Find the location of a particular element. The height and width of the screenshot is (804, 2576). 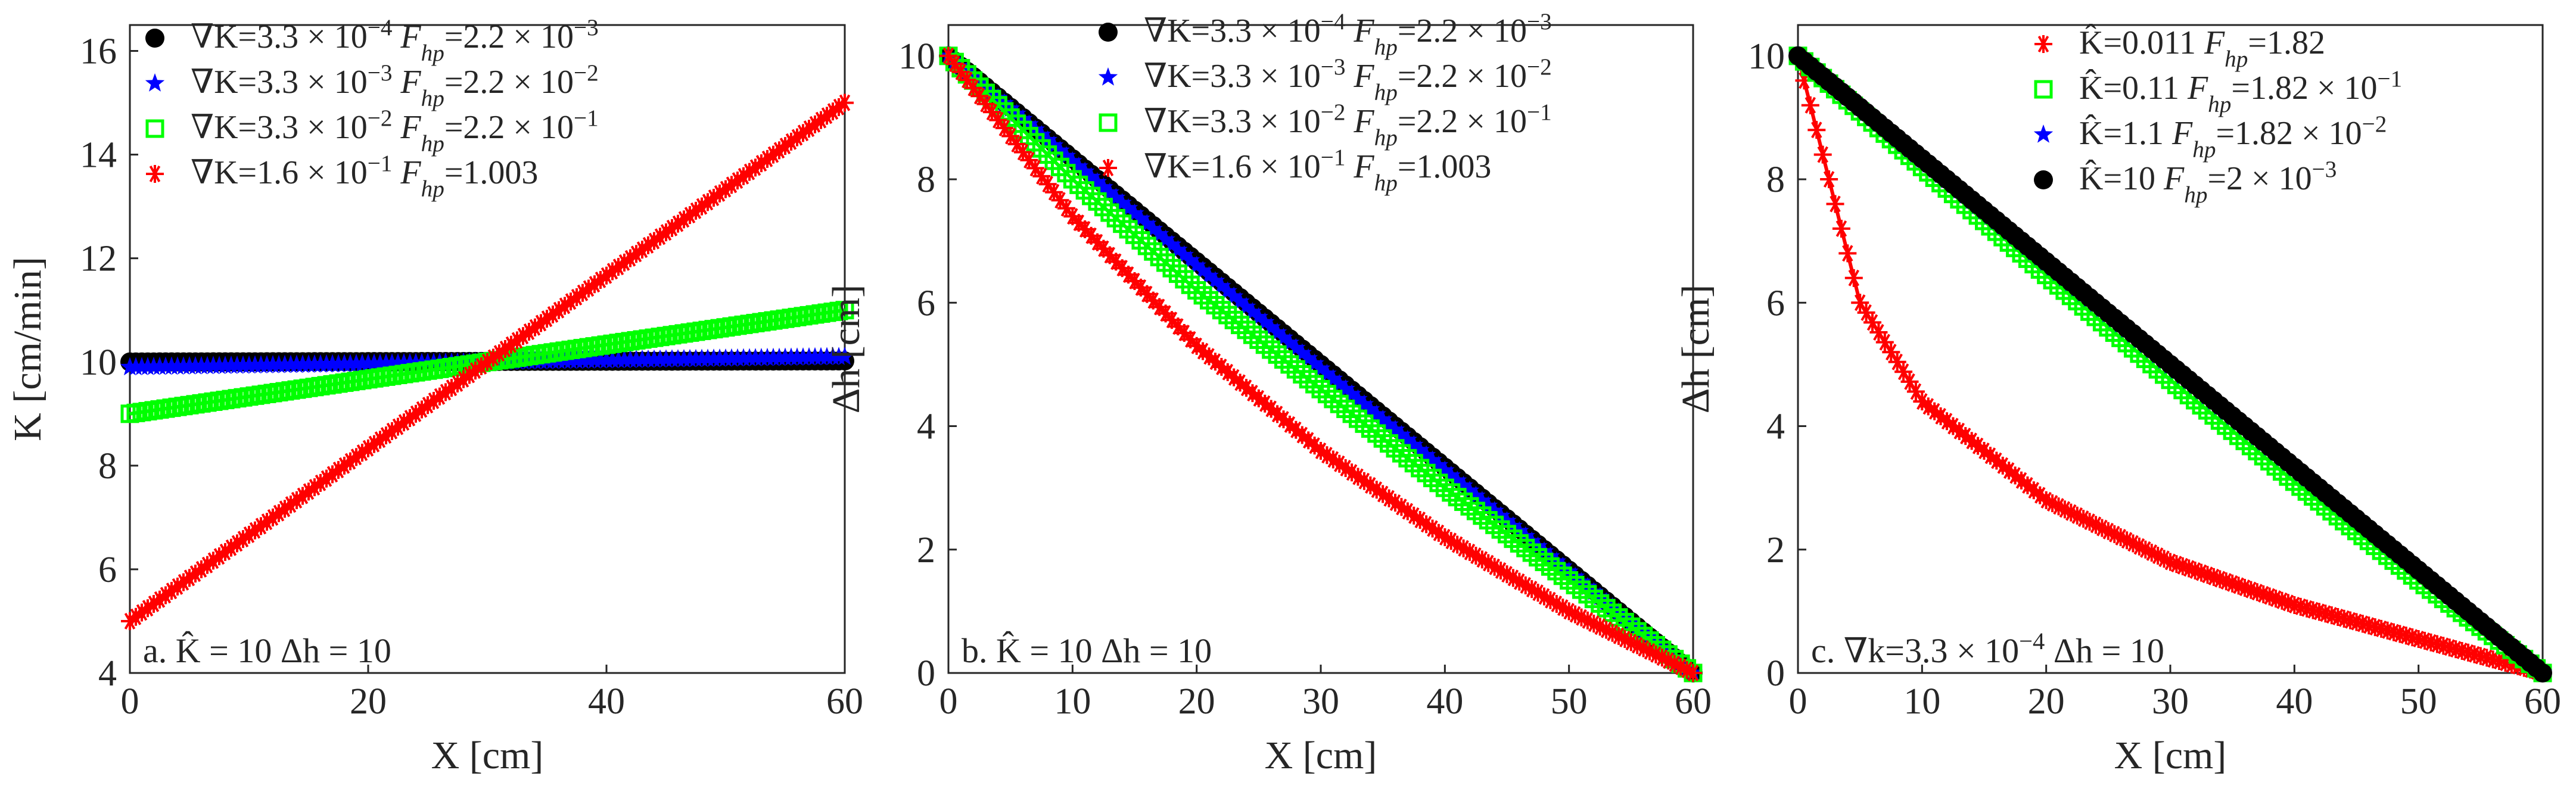

x-tick-label: 40 is located at coordinates (2294, 701).